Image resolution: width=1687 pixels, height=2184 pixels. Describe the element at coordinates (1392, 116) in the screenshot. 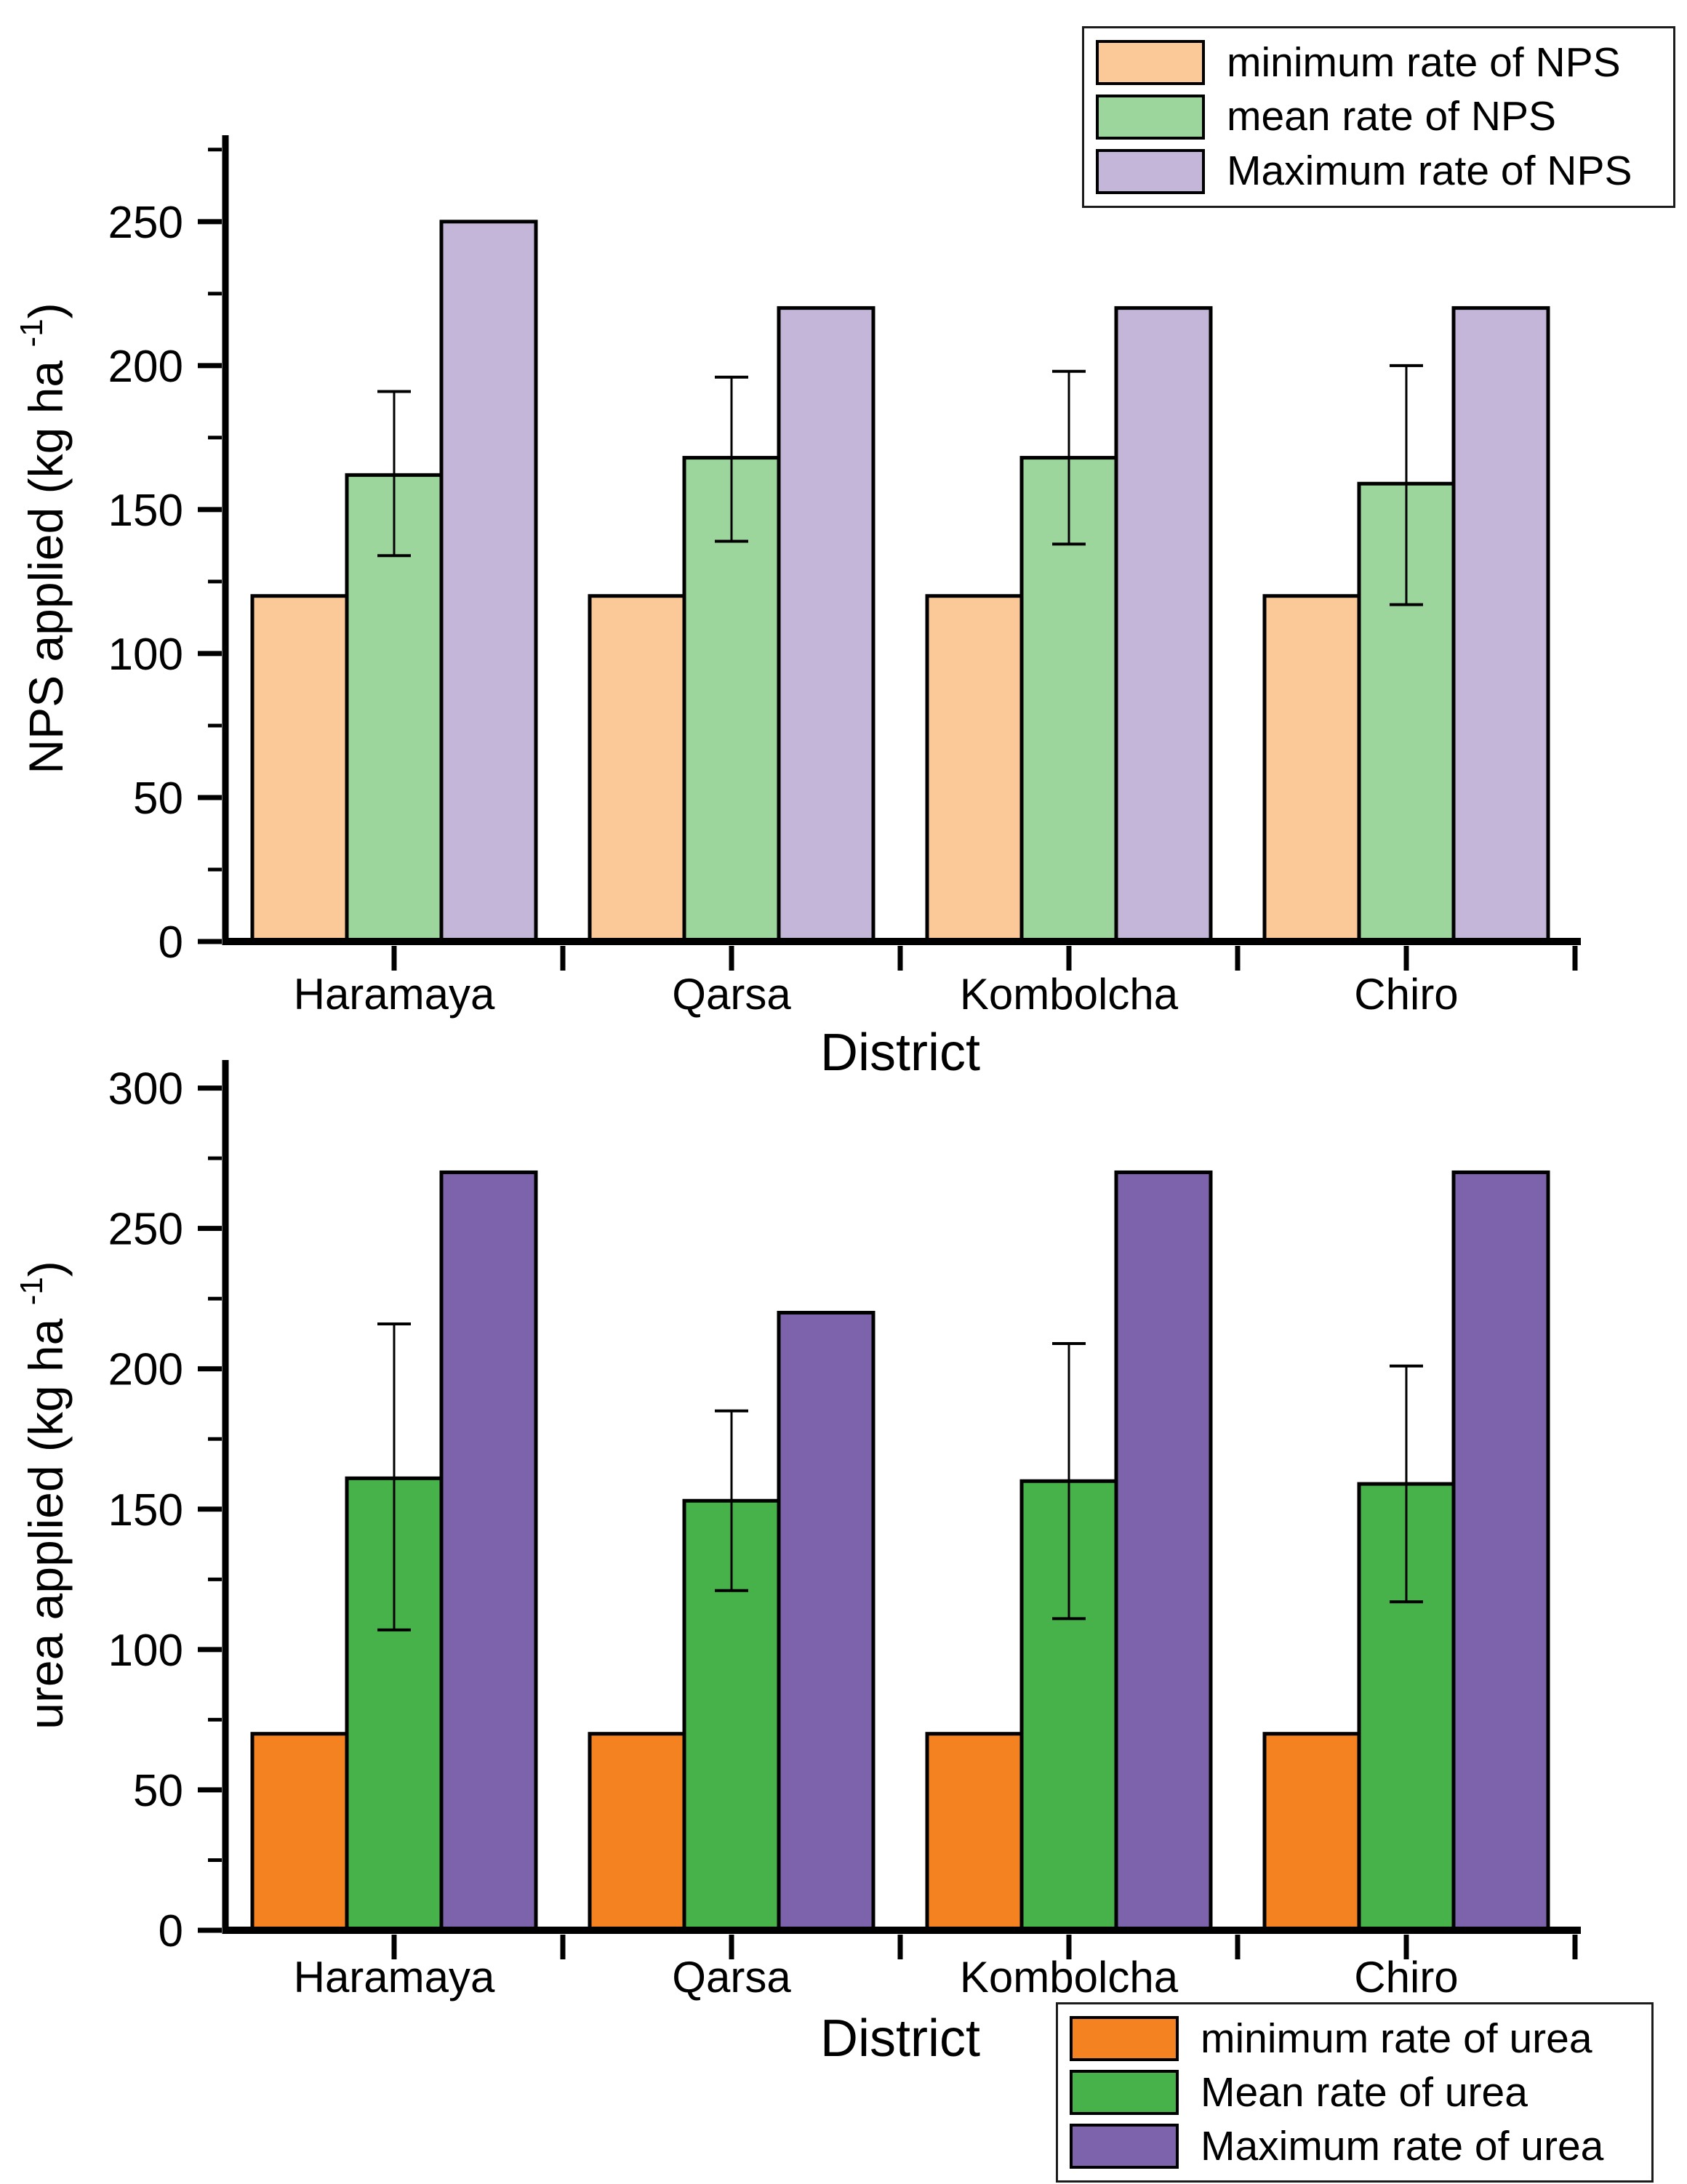

I see `legend-label-mean-nps: mean rate of NPS` at that location.